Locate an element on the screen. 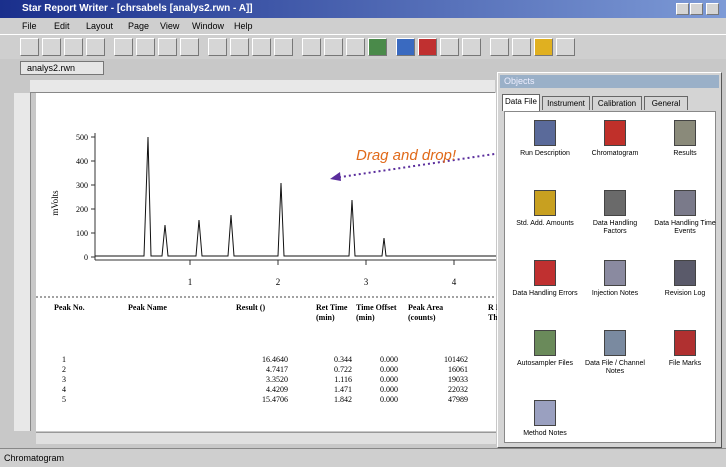  object-label: Method Notes is located at coordinates (545, 433).